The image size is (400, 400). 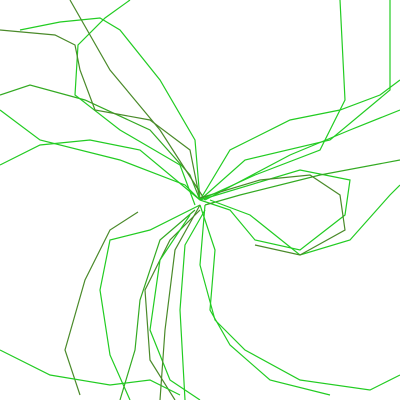 I want to click on curve-right-loop-a, so click(x=275, y=210).